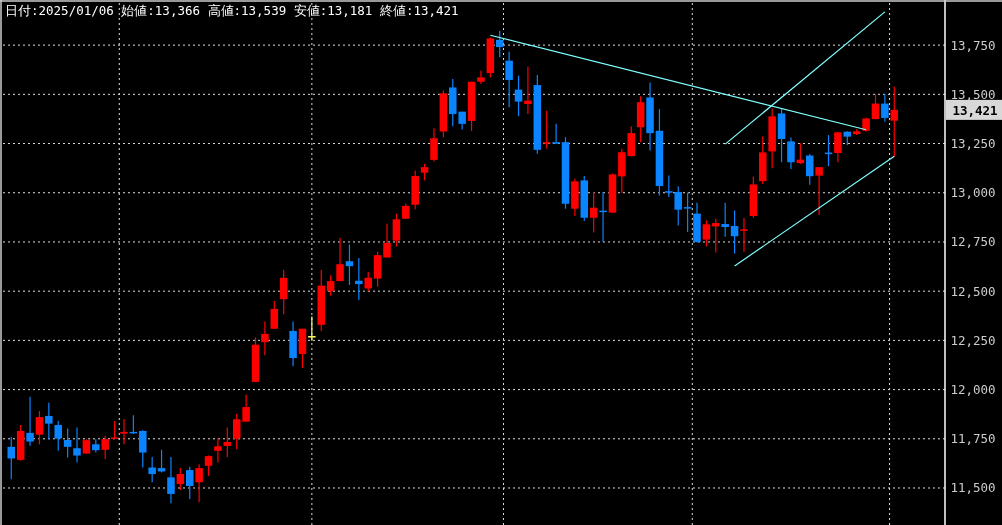 Image resolution: width=1002 pixels, height=525 pixels. What do you see at coordinates (975, 110) in the screenshot?
I see `text: 13,421` at bounding box center [975, 110].